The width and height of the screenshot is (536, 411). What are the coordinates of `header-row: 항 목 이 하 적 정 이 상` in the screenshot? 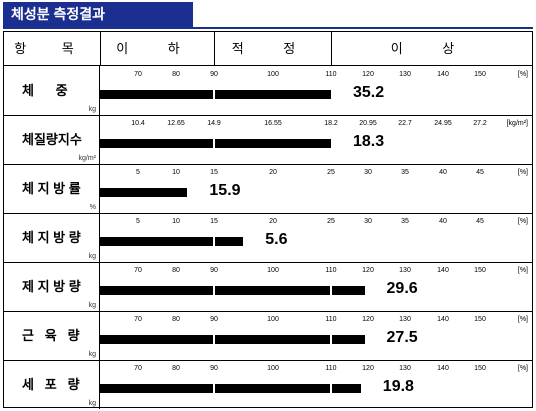 It's located at (268, 49).